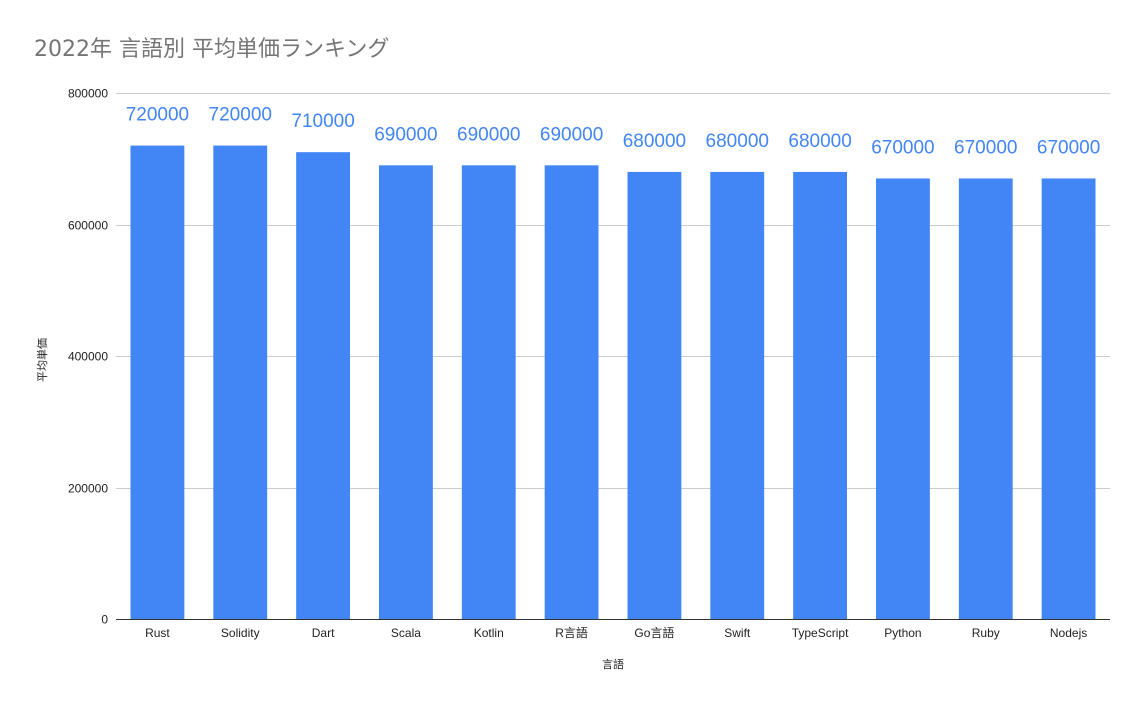  What do you see at coordinates (322, 121) in the screenshot?
I see `data-label: 710000` at bounding box center [322, 121].